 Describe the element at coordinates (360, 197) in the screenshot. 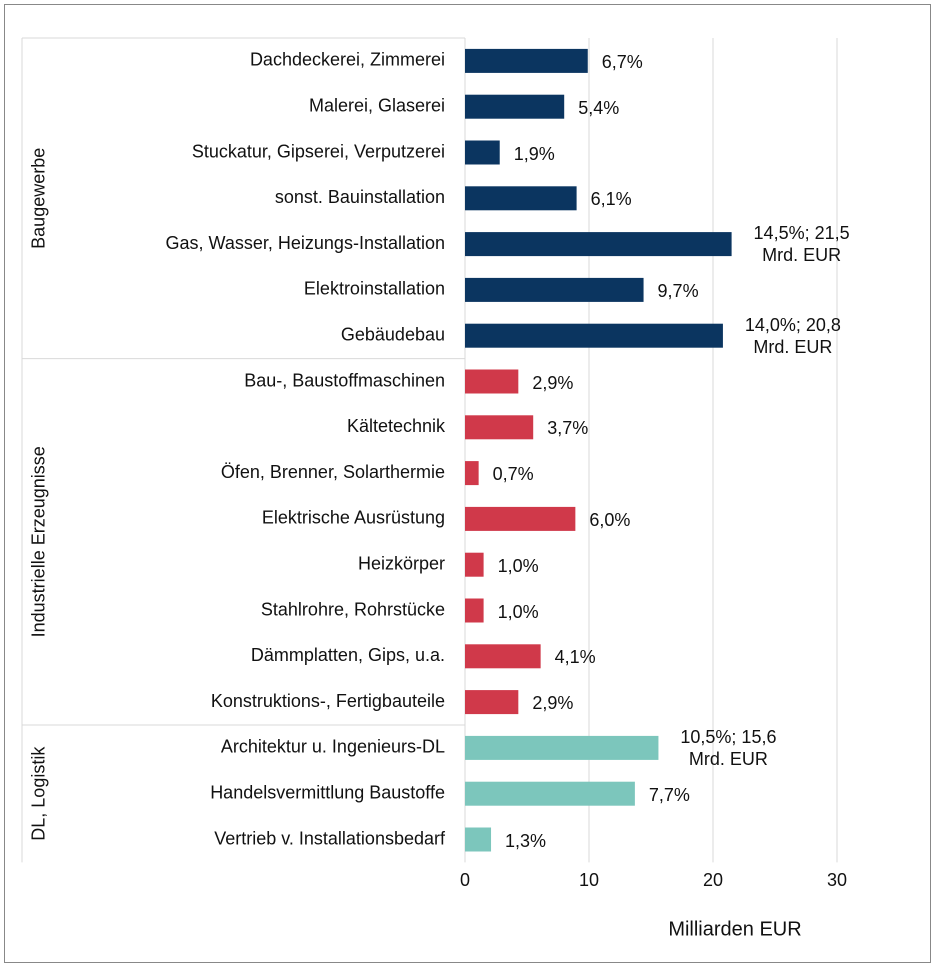

I see `category-label: sonst. Bauinstallation` at that location.